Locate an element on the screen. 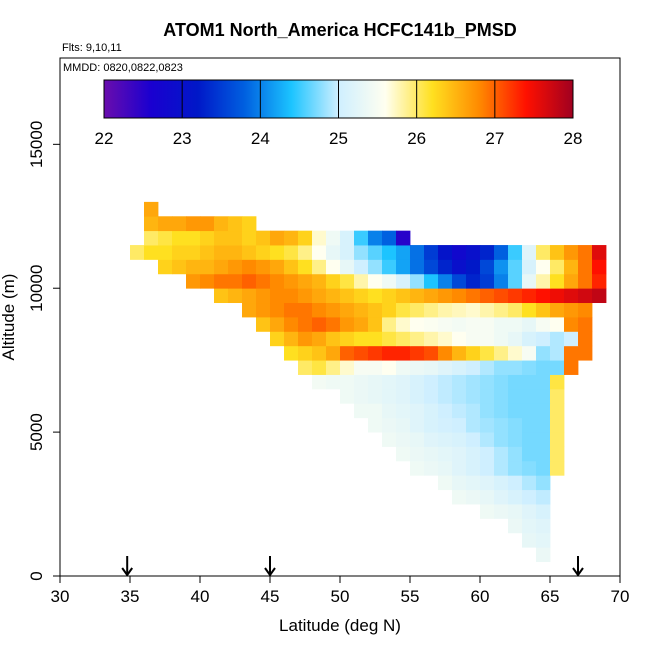 The image size is (650, 650). x-axis-label: Latitude (deg N) is located at coordinates (340, 625).